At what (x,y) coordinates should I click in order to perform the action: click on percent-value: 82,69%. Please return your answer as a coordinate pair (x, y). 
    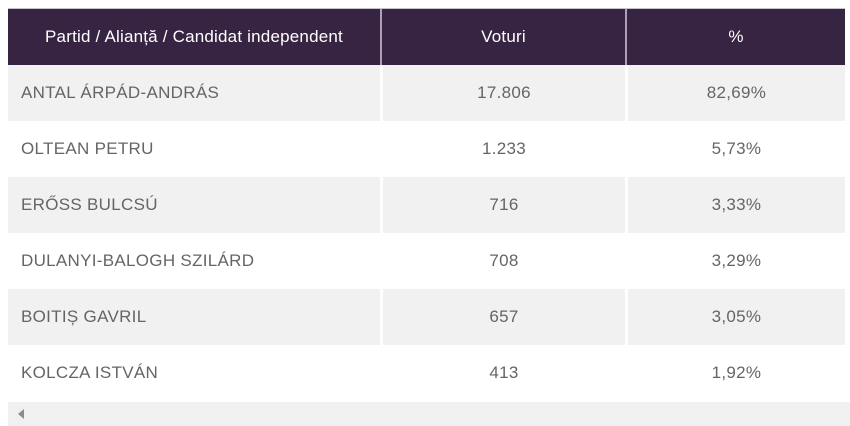
    Looking at the image, I should click on (735, 93).